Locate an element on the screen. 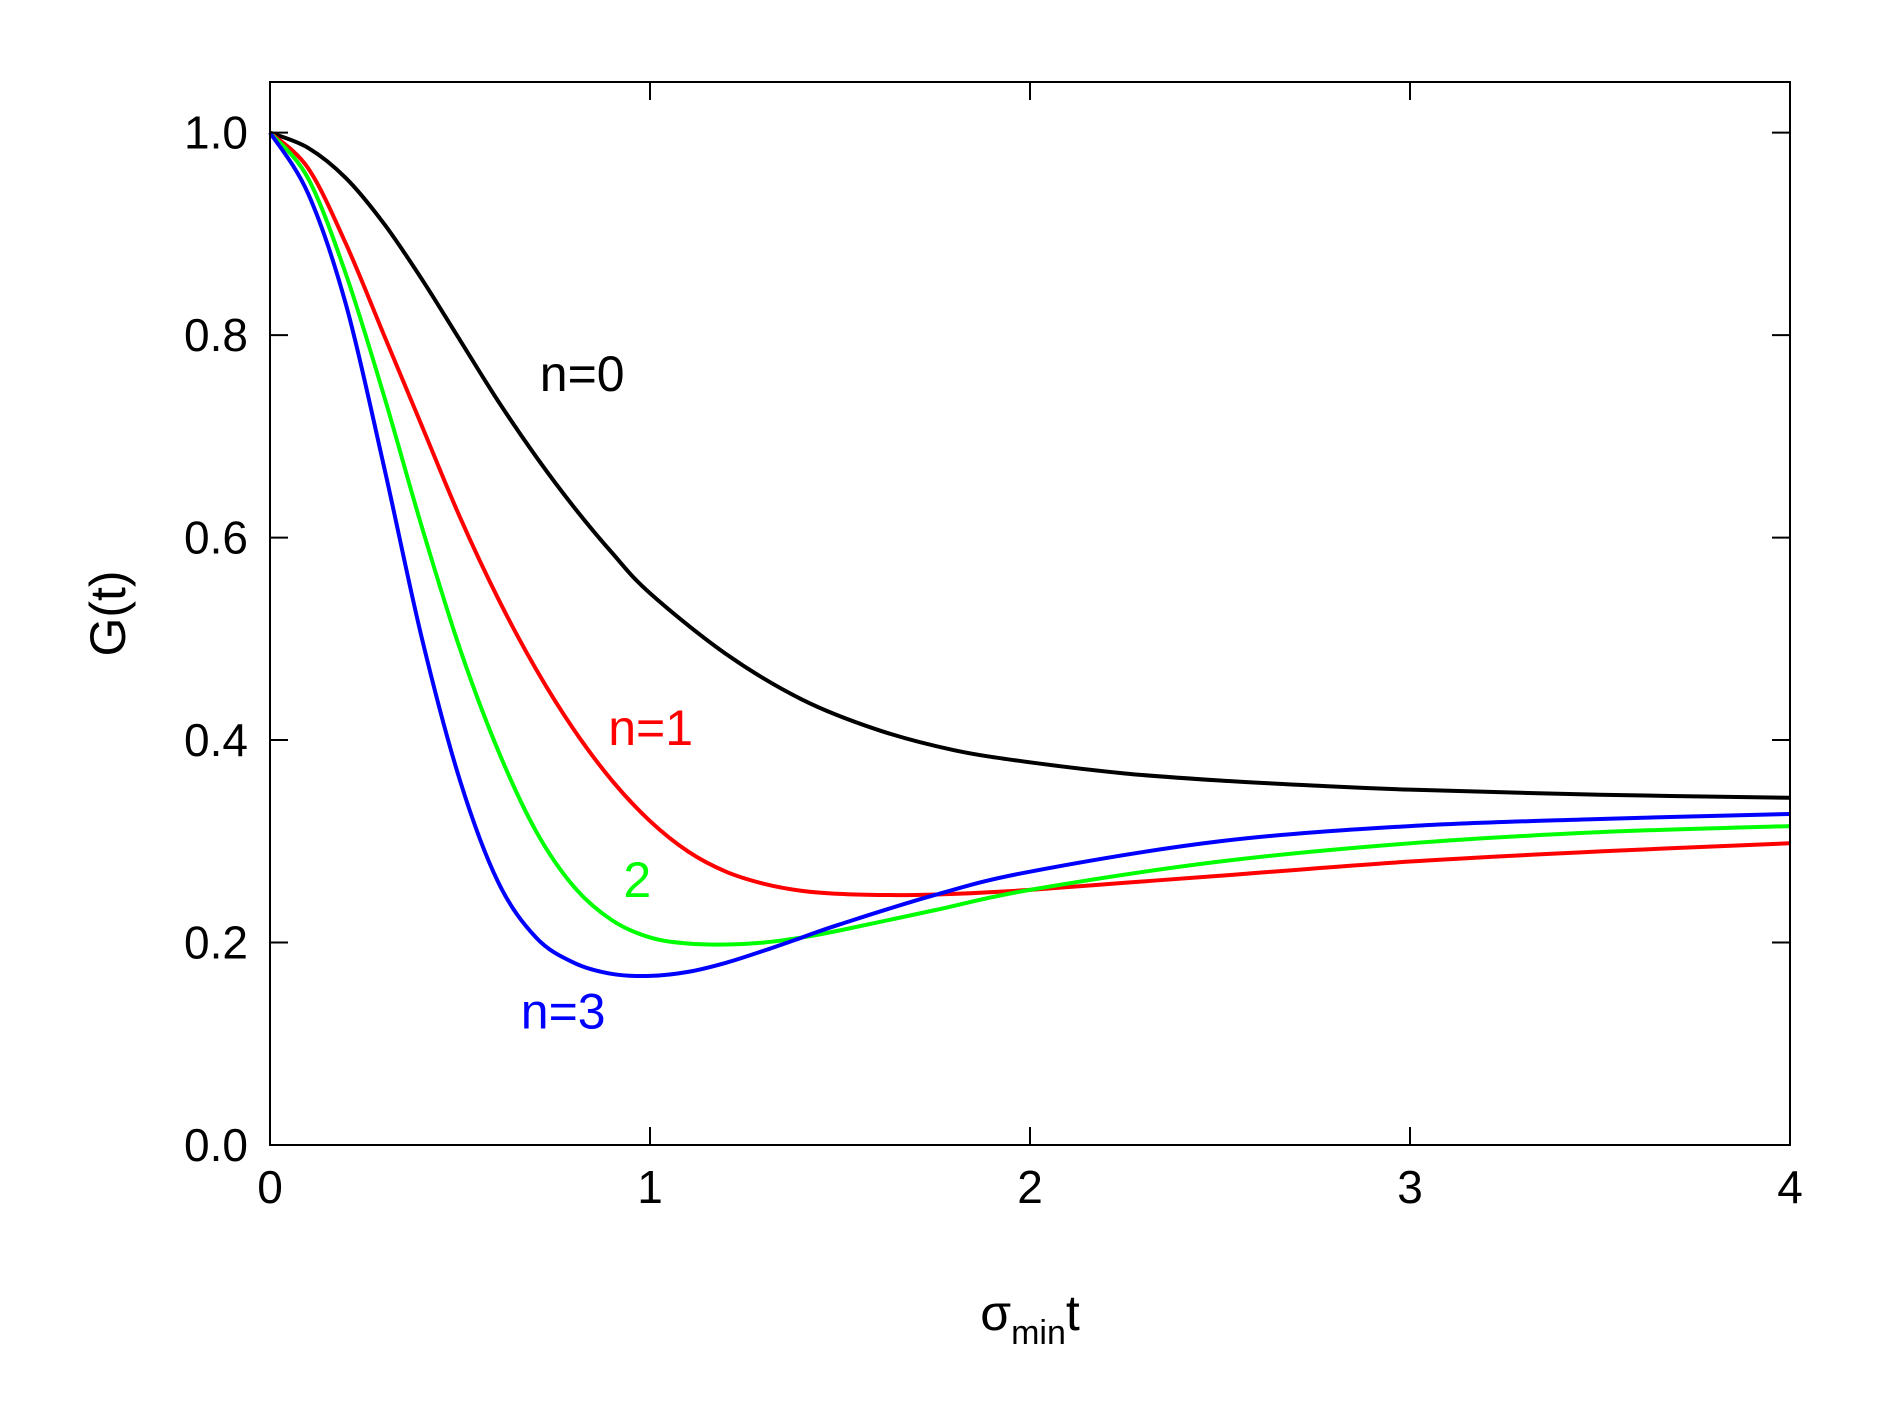 This screenshot has height=1428, width=1902. series-annotation: n=3 is located at coordinates (563, 1012).